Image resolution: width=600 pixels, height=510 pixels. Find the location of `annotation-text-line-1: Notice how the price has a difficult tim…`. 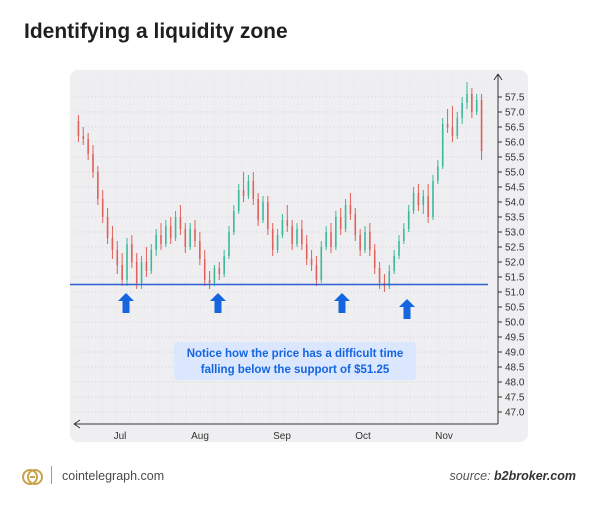

annotation-text-line-1: Notice how the price has a difficult tim… is located at coordinates (295, 354).